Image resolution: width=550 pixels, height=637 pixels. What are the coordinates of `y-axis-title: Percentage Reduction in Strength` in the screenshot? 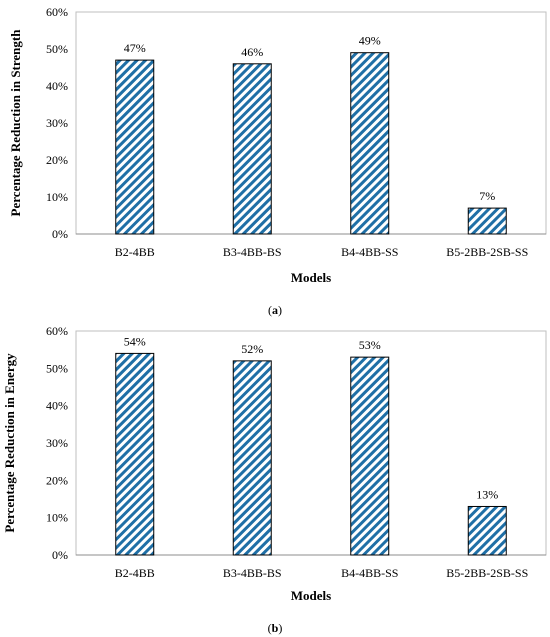 It's located at (15, 123).